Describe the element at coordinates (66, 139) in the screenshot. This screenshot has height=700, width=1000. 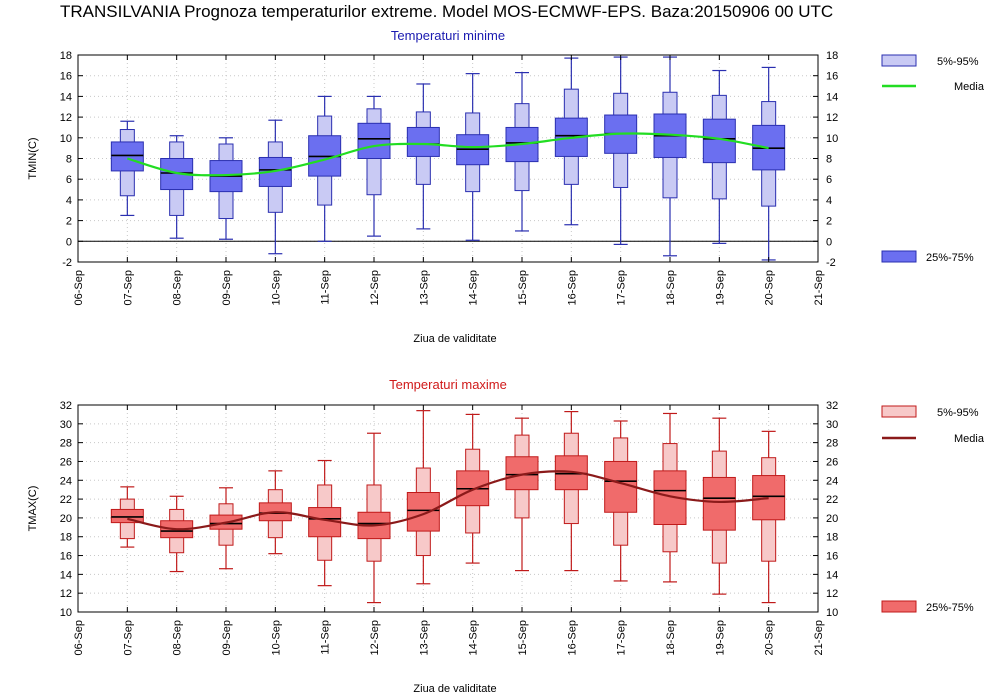
I see `y-tick-label: 10` at that location.